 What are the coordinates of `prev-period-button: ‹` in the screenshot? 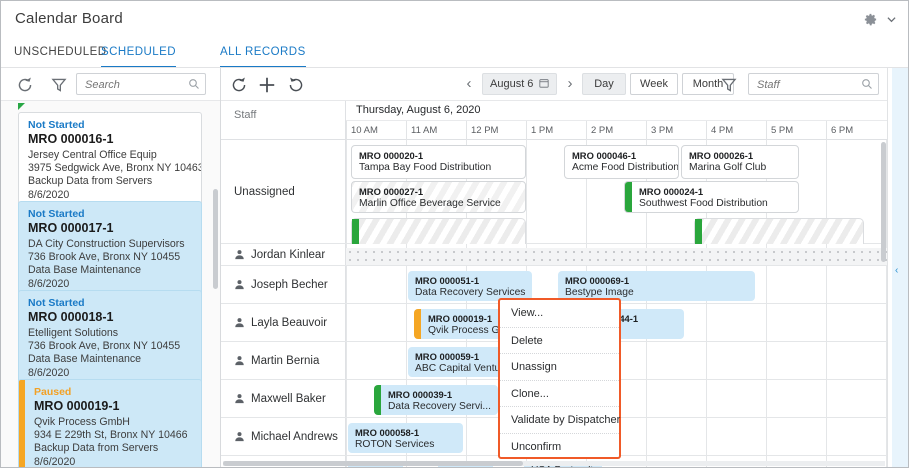 It's located at (469, 83).